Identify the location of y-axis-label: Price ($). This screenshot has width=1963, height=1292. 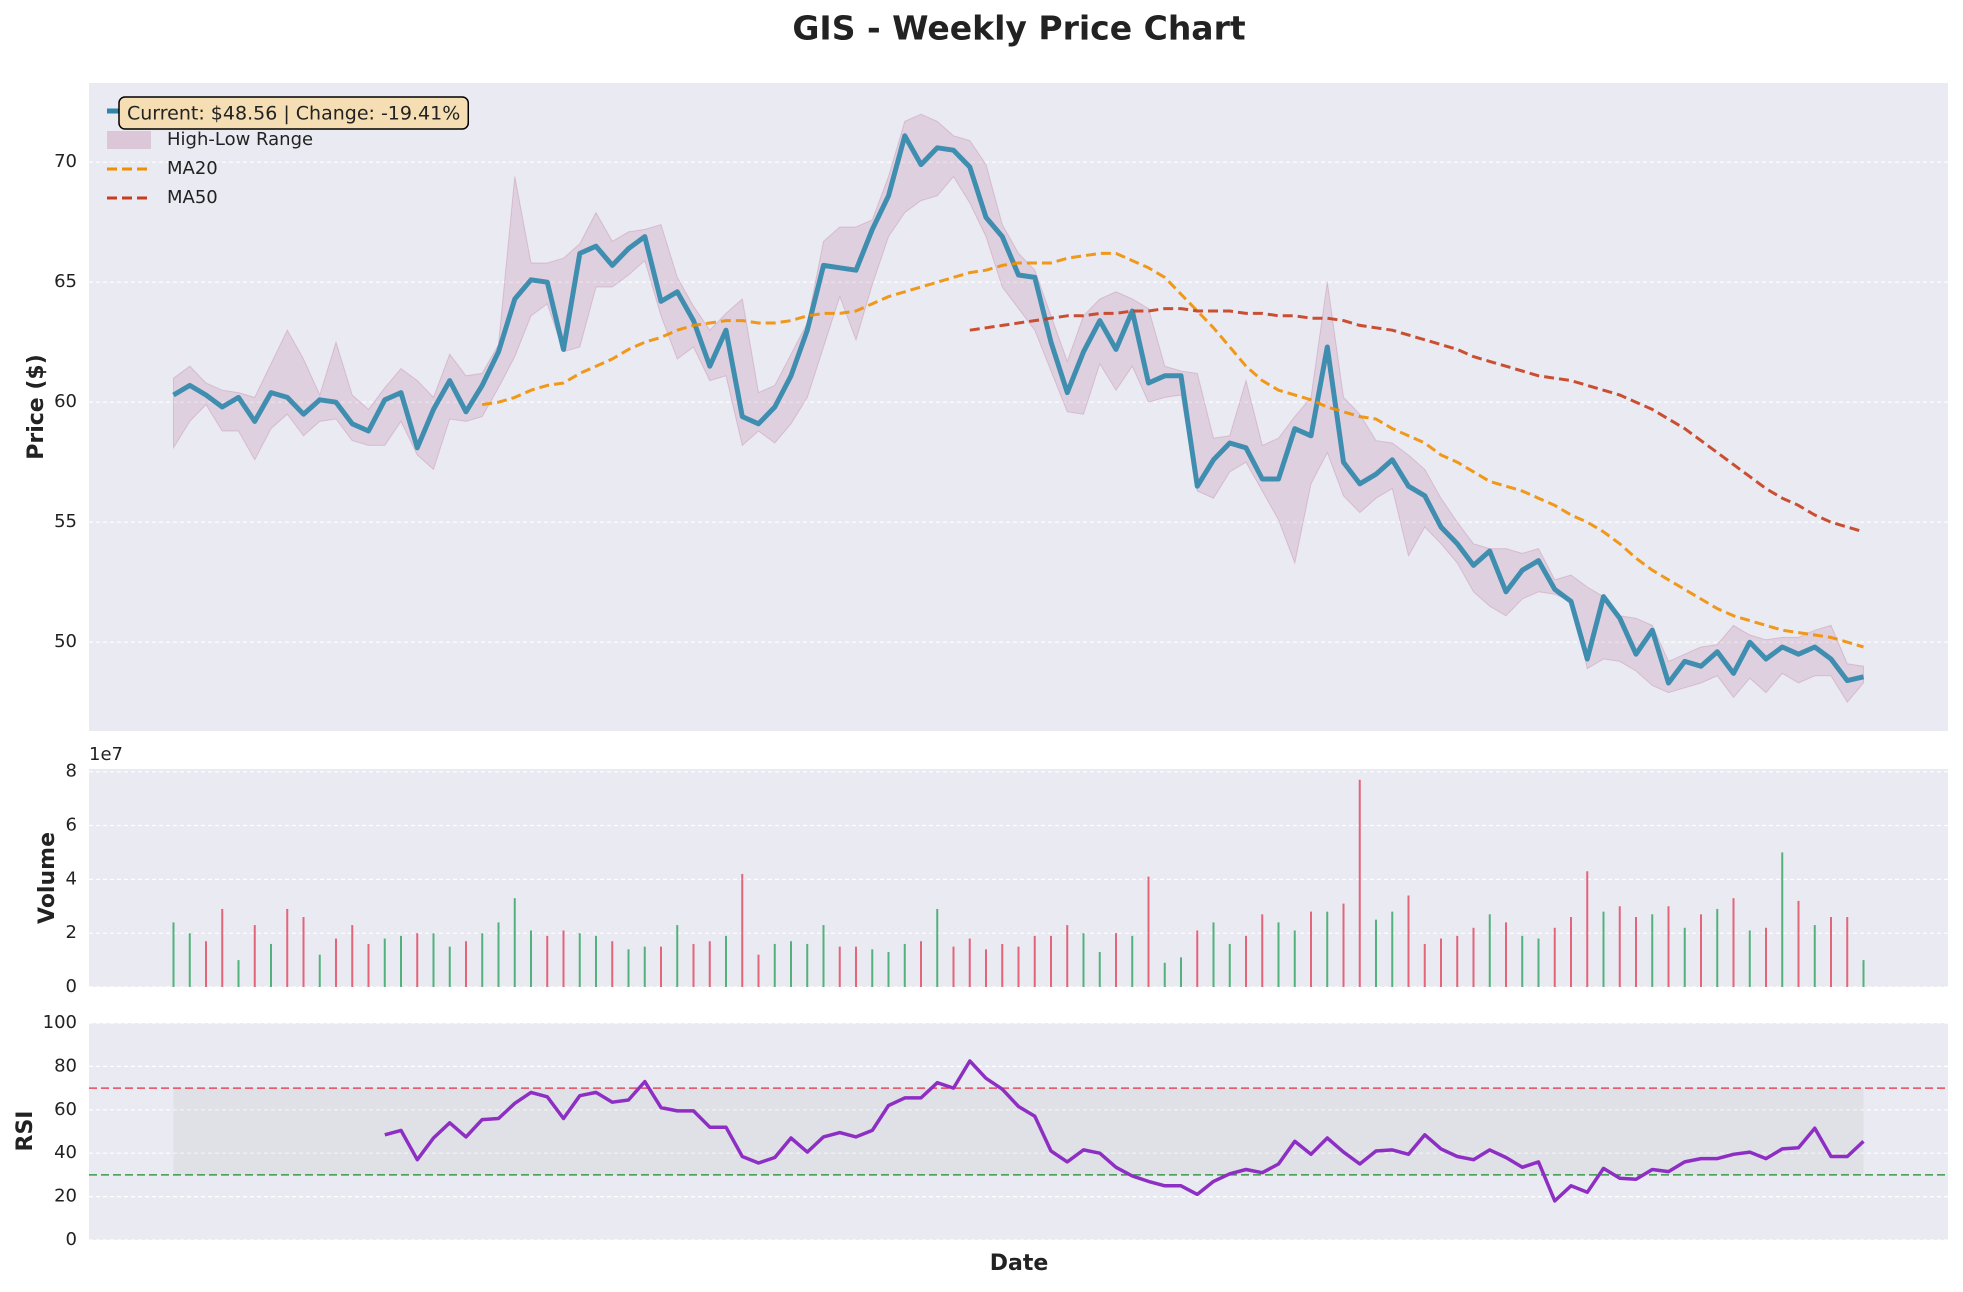
(36, 407).